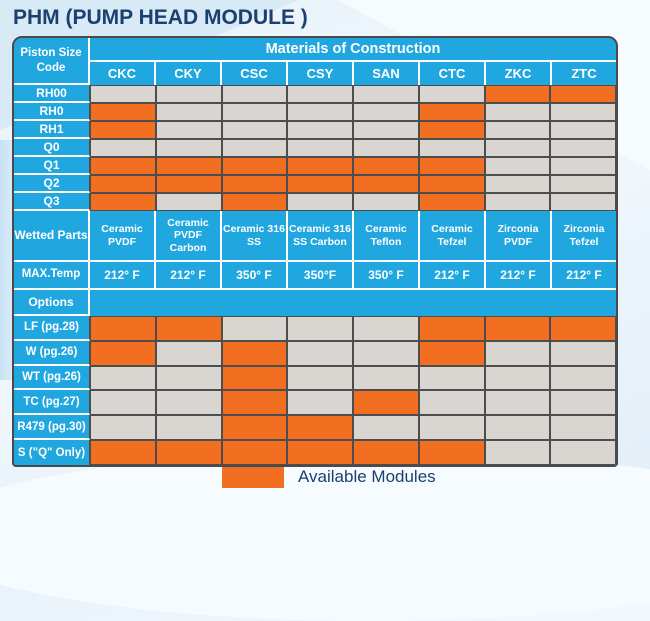  What do you see at coordinates (253, 477) in the screenshot?
I see `legend-available-swatch` at bounding box center [253, 477].